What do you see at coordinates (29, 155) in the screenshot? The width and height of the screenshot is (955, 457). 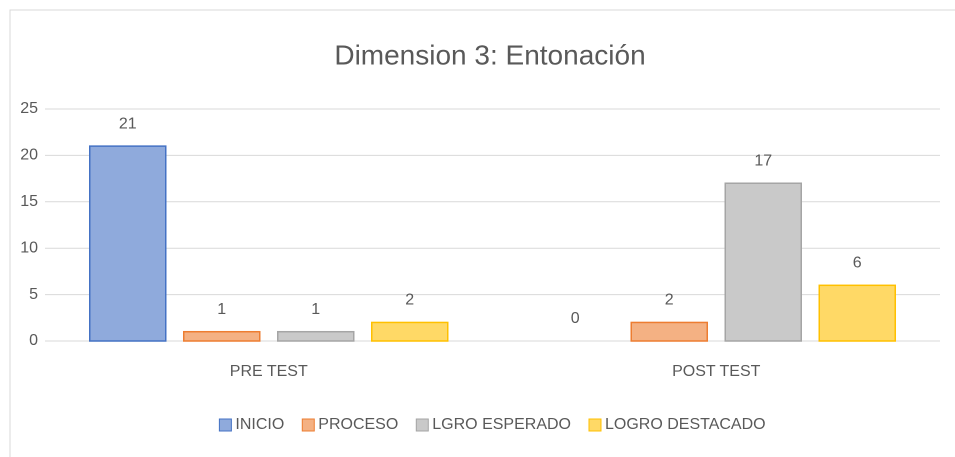 I see `y-tick-label: 20` at bounding box center [29, 155].